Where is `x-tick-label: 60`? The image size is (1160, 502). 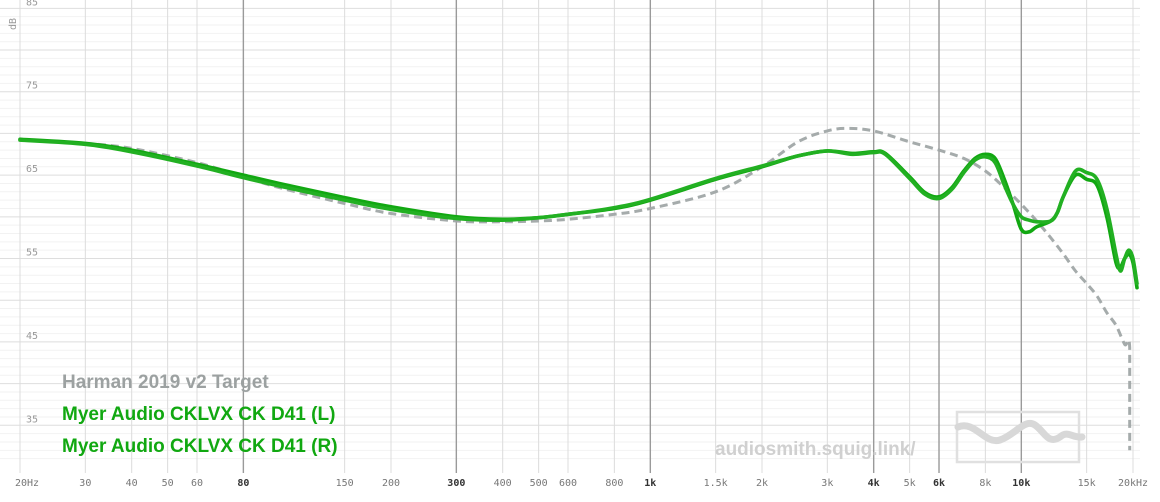
x-tick-label: 60 is located at coordinates (197, 483).